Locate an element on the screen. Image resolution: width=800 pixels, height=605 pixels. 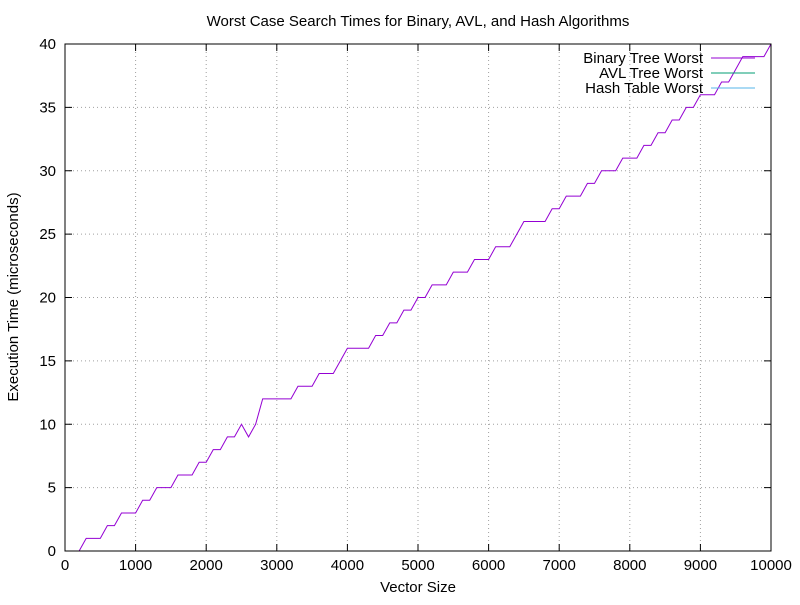
x-tick-label: 7000 is located at coordinates (559, 565).